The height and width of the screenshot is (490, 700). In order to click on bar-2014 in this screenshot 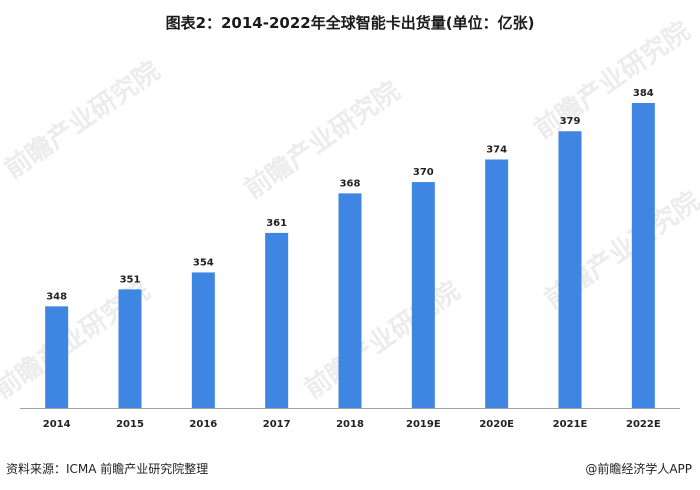, I will do `click(57, 357)`.